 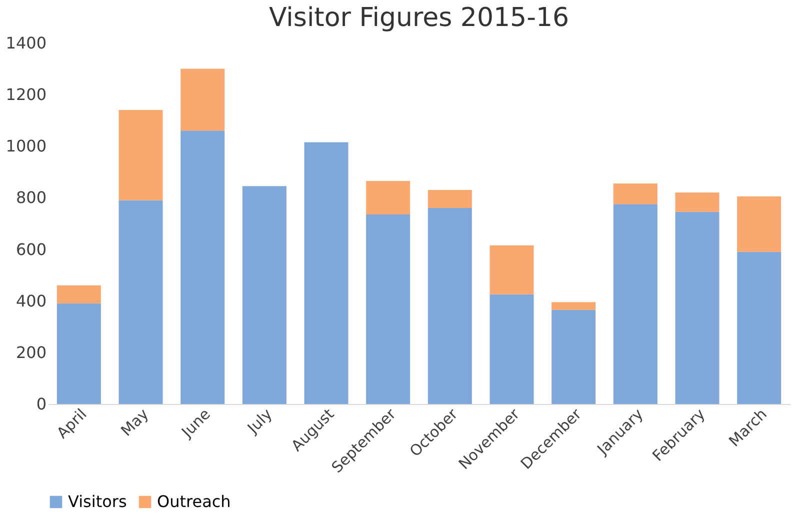 I want to click on chart-title: Visitor Figures 2015-16, so click(x=419, y=18).